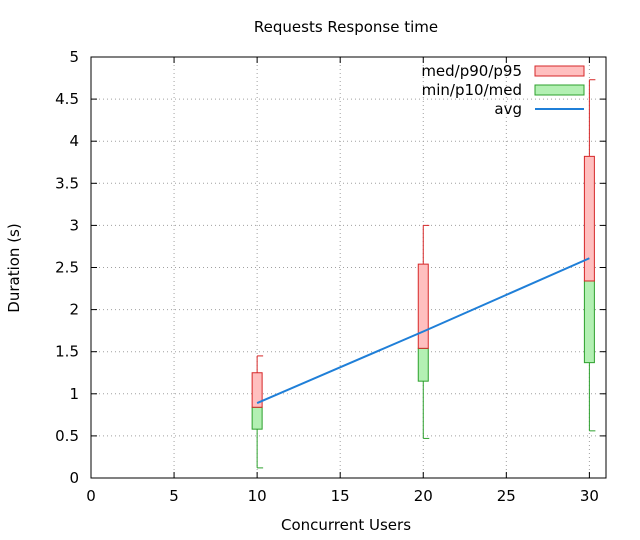 Image resolution: width=640 pixels, height=540 pixels. Describe the element at coordinates (91, 496) in the screenshot. I see `x-tick-label: 0` at that location.